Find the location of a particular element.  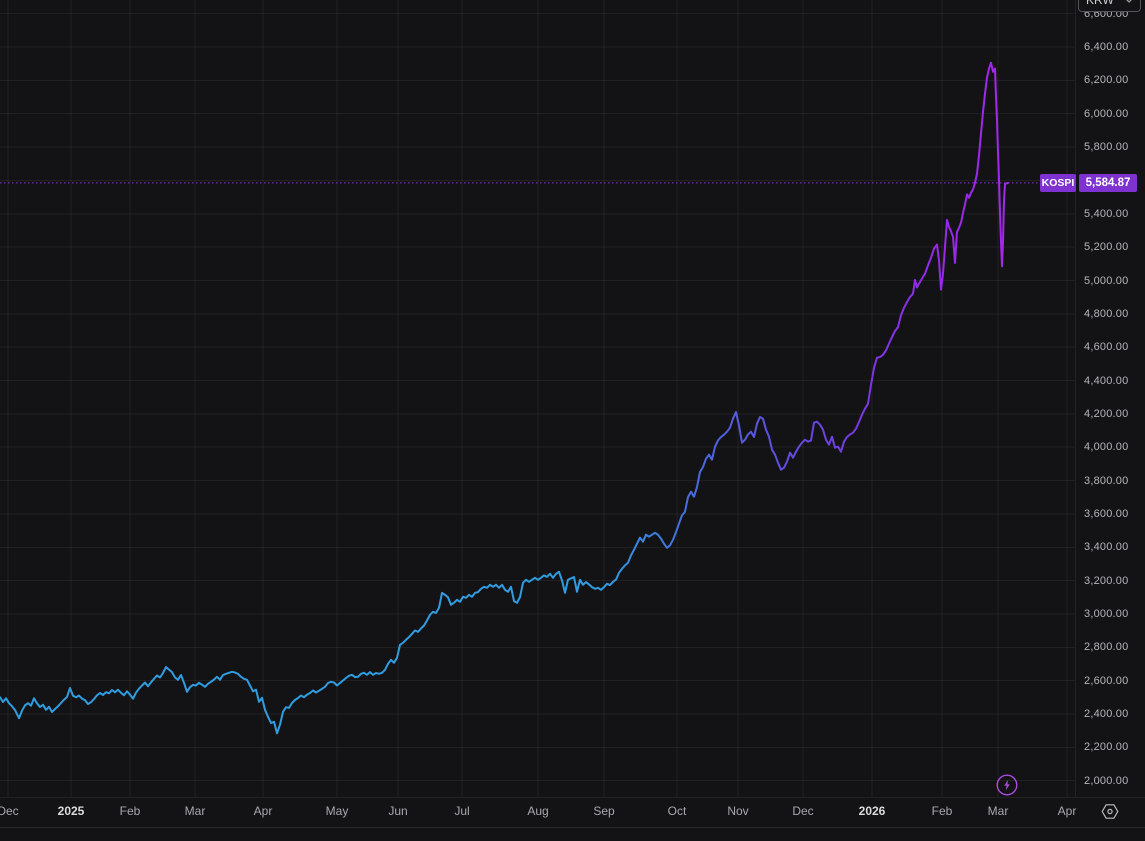

current-price-value: 5,584.87 is located at coordinates (1108, 183).